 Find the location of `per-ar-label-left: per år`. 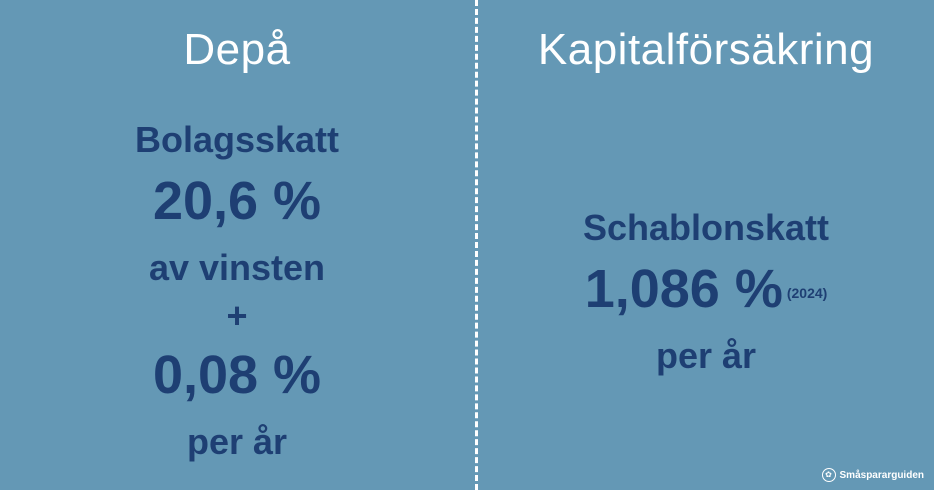

per-ar-label-left: per år is located at coordinates (237, 441).